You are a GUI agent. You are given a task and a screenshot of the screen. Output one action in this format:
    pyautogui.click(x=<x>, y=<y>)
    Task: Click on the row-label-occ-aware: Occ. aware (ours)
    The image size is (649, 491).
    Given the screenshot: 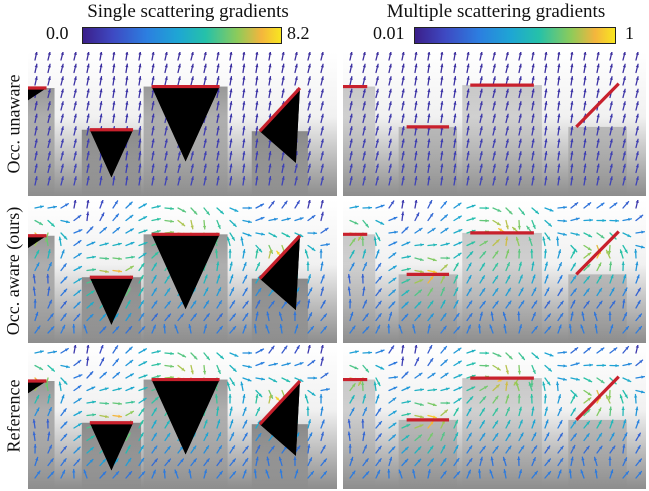 What is the action you would take?
    pyautogui.click(x=13, y=271)
    